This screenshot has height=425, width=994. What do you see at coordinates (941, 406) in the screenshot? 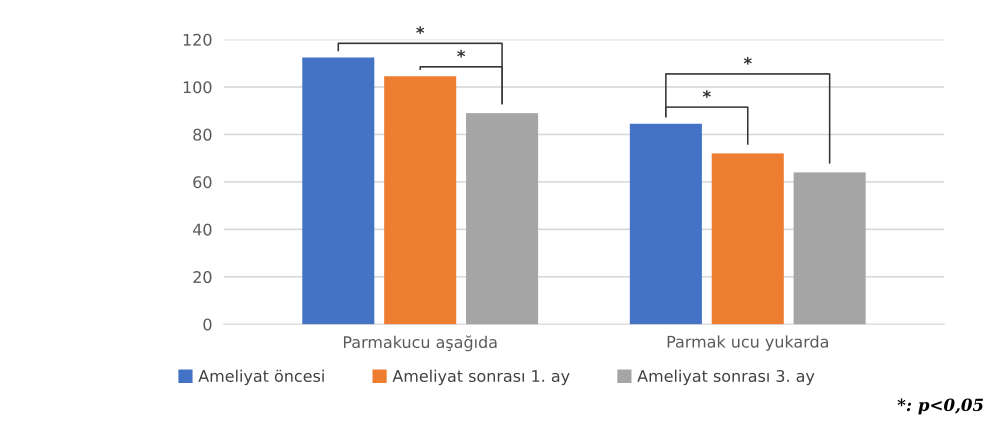
I see `text: *: p<0,05` at bounding box center [941, 406].